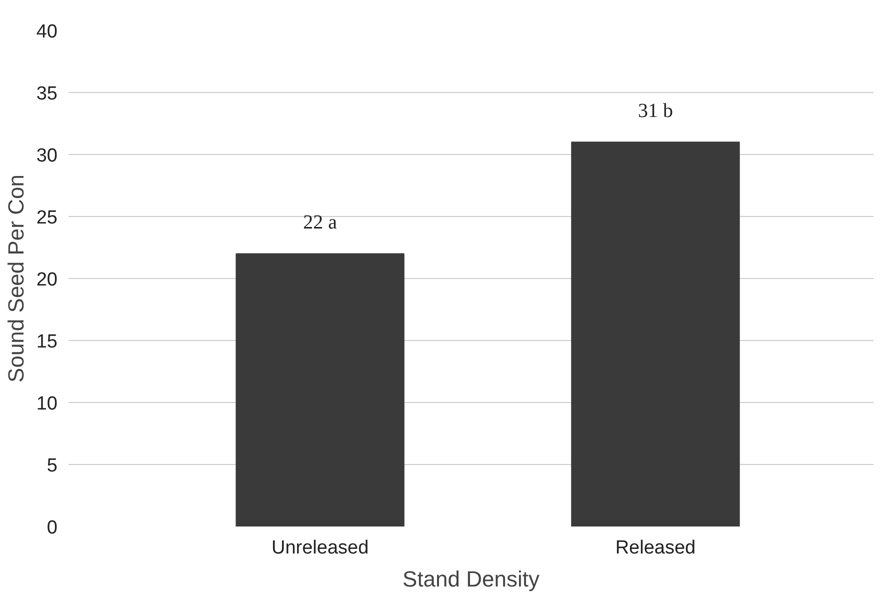 The height and width of the screenshot is (594, 883). Describe the element at coordinates (471, 579) in the screenshot. I see `x-axis-title: Stand Density` at that location.